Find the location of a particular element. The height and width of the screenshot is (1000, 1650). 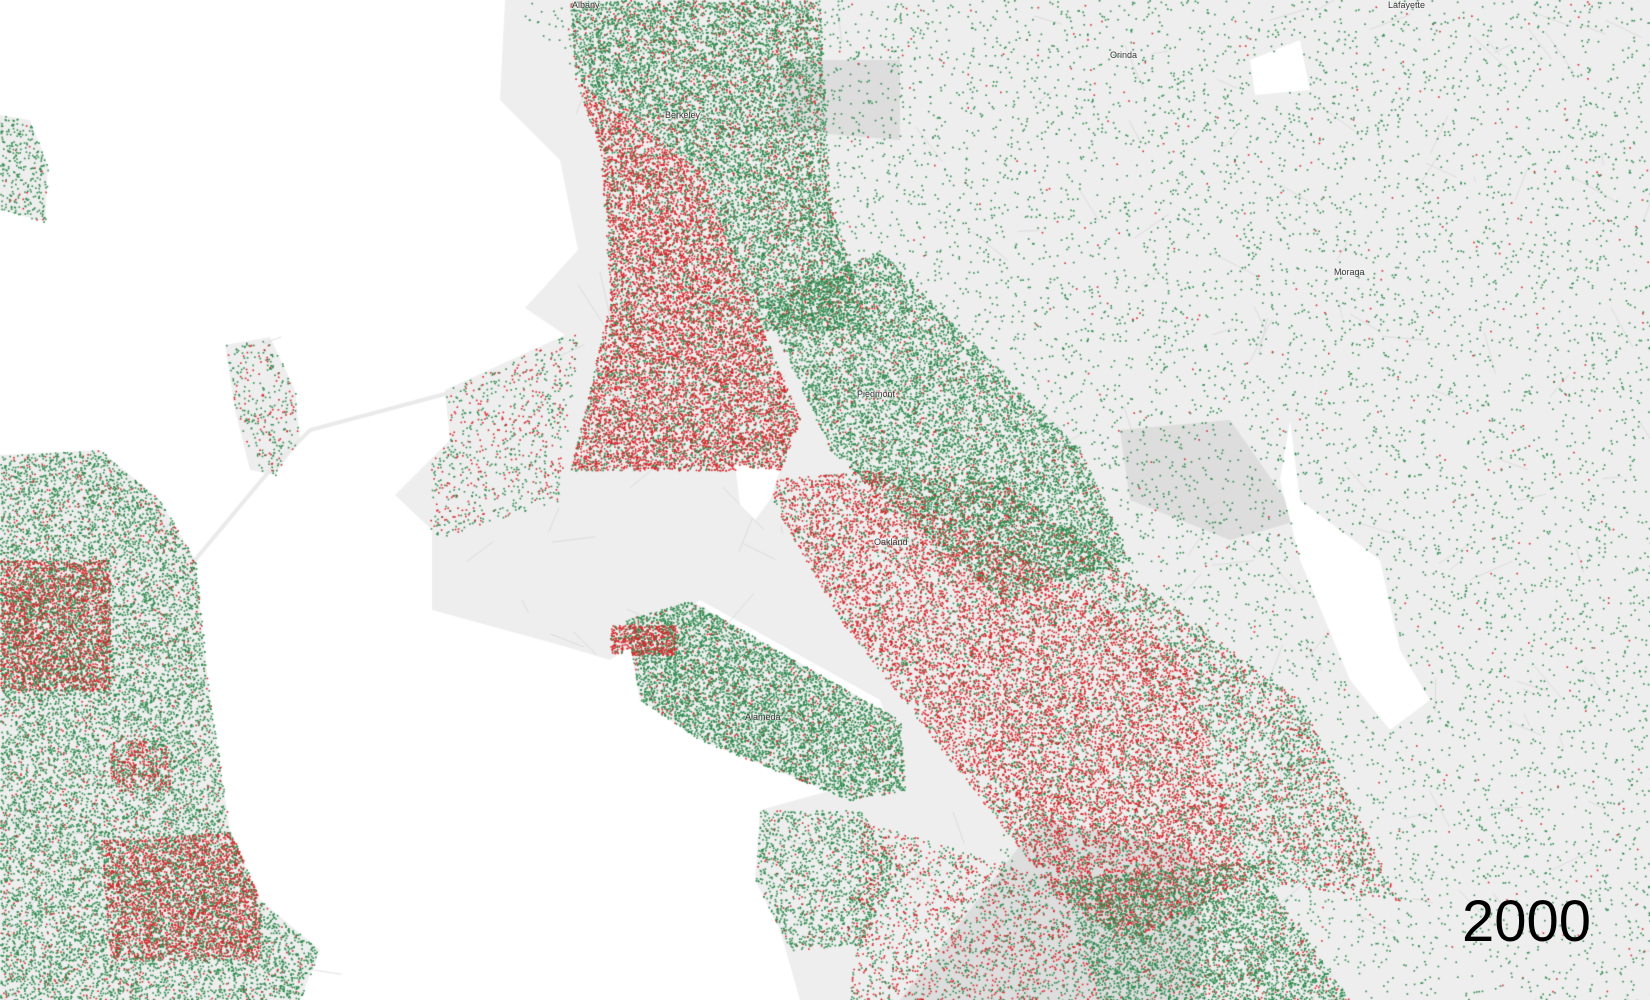

place-label-lafayette: Lafayette is located at coordinates (1407, 5).